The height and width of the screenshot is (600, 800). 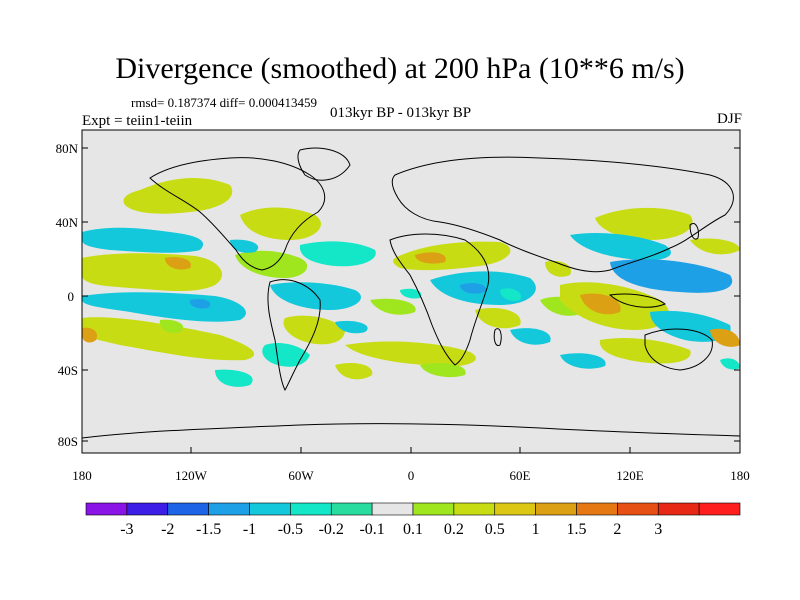 What do you see at coordinates (497, 337) in the screenshot?
I see `coastline-madagascar` at bounding box center [497, 337].